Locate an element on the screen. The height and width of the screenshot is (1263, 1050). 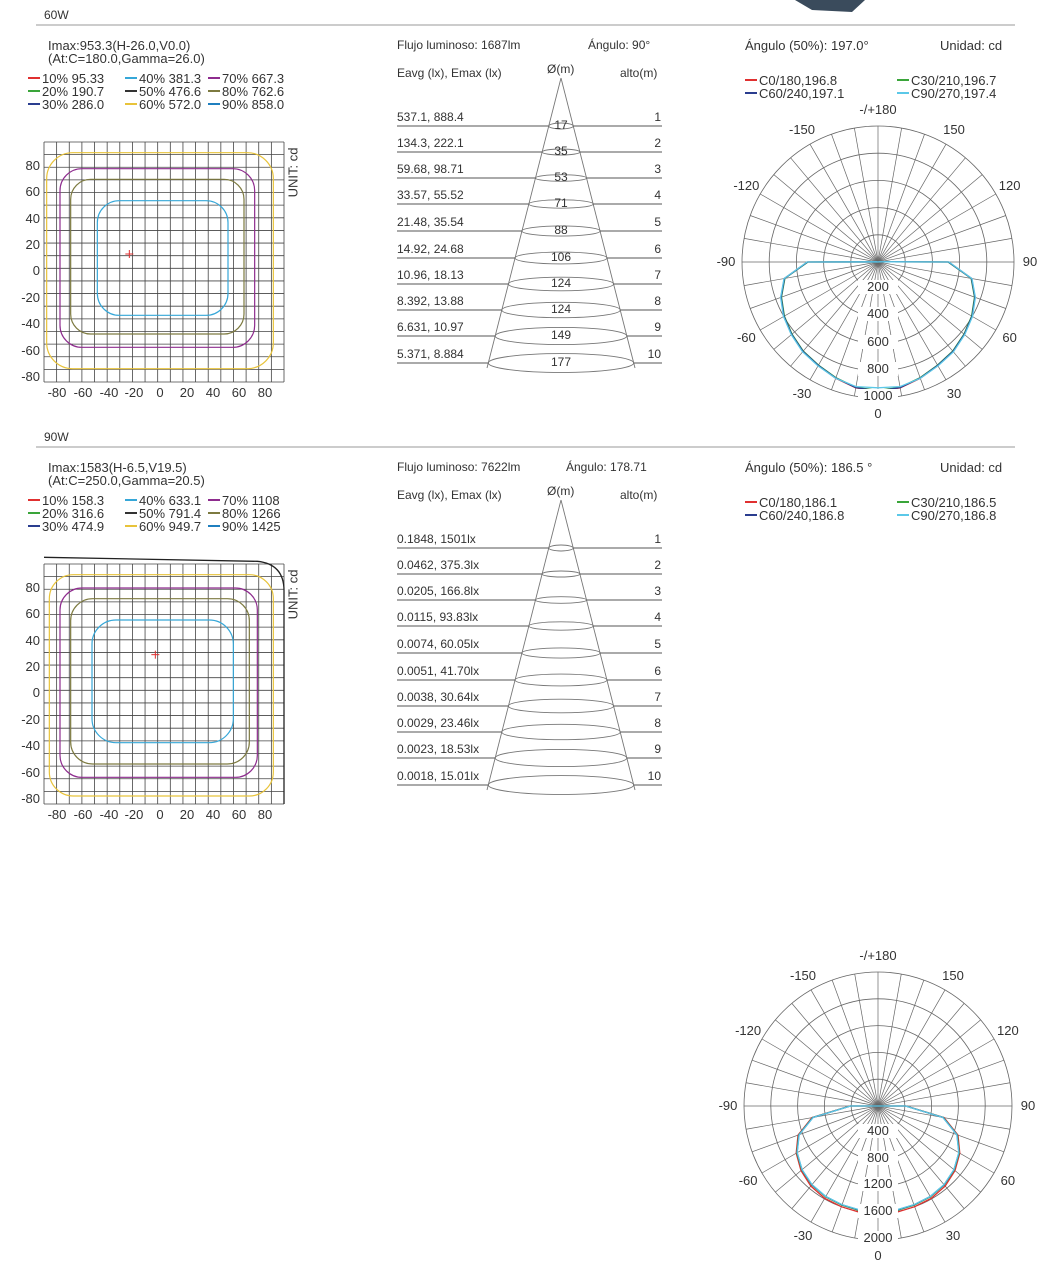
cone-row-illuminance: 0.0115, 93.83lx is located at coordinates (438, 617).